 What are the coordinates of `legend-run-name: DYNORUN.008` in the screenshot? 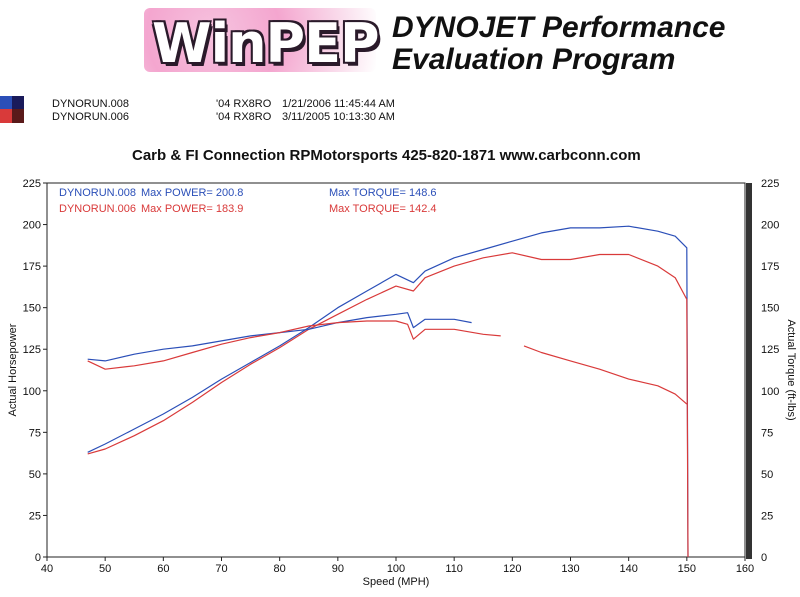 It's located at (97, 193).